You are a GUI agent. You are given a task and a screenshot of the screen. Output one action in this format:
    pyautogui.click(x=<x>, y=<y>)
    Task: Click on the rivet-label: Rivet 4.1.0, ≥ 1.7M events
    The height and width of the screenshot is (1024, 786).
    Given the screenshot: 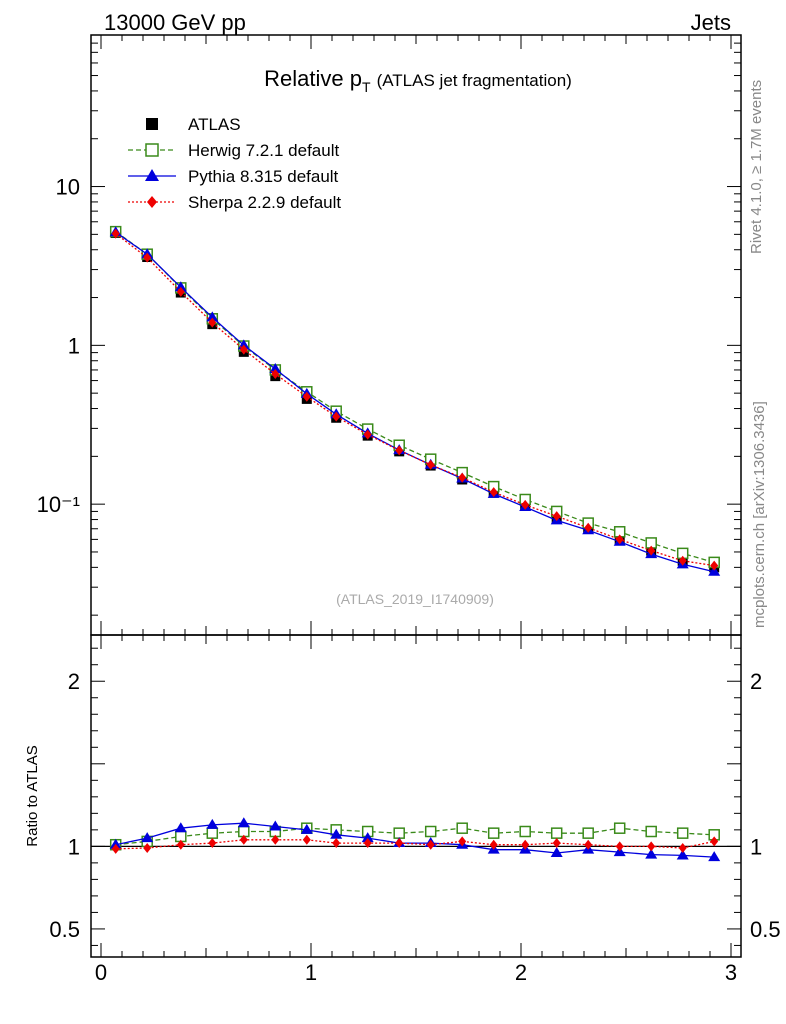 What is the action you would take?
    pyautogui.click(x=756, y=167)
    